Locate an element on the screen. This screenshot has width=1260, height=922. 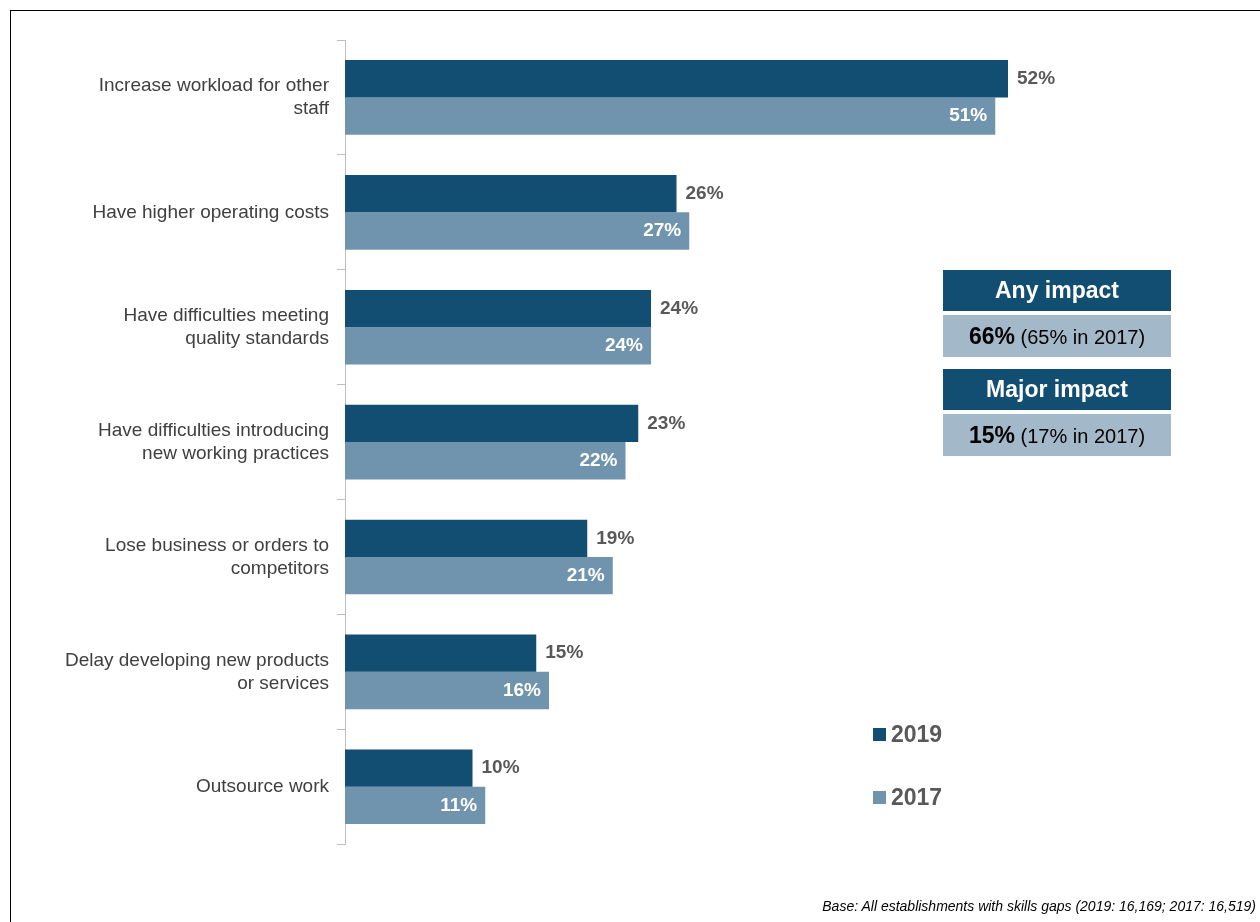
text: Base: All establishments with skills gaps (2019: 16,169; 2017: 16,519) is located at coordinates (1039, 906).